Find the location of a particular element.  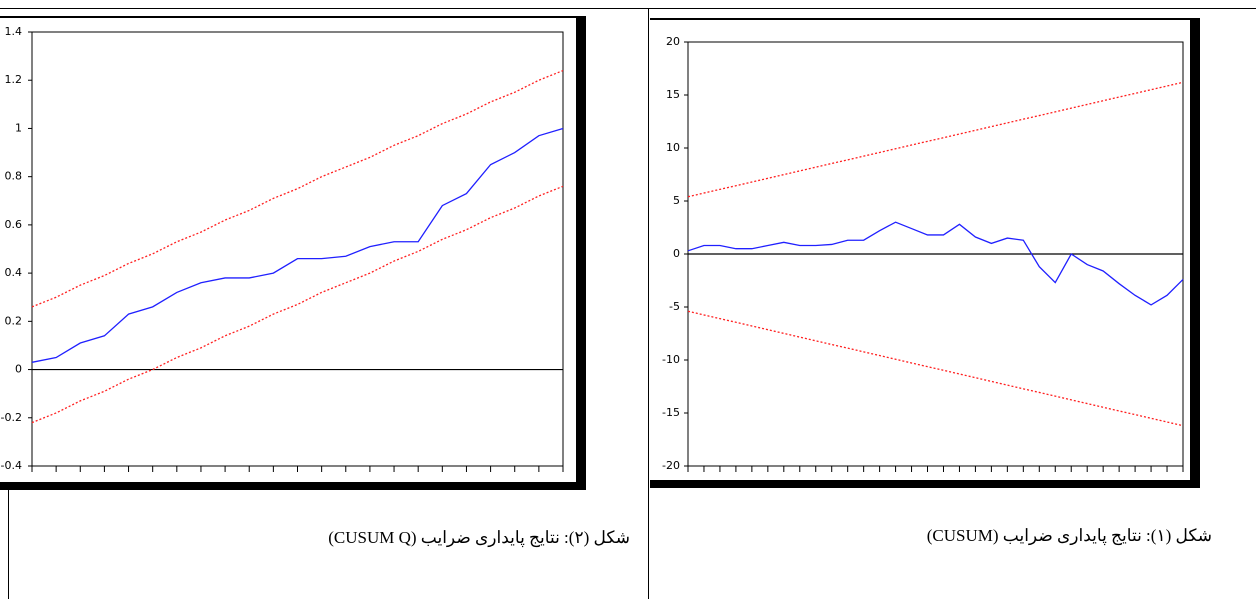

y-tick-label: 1.4 is located at coordinates (14, 31).